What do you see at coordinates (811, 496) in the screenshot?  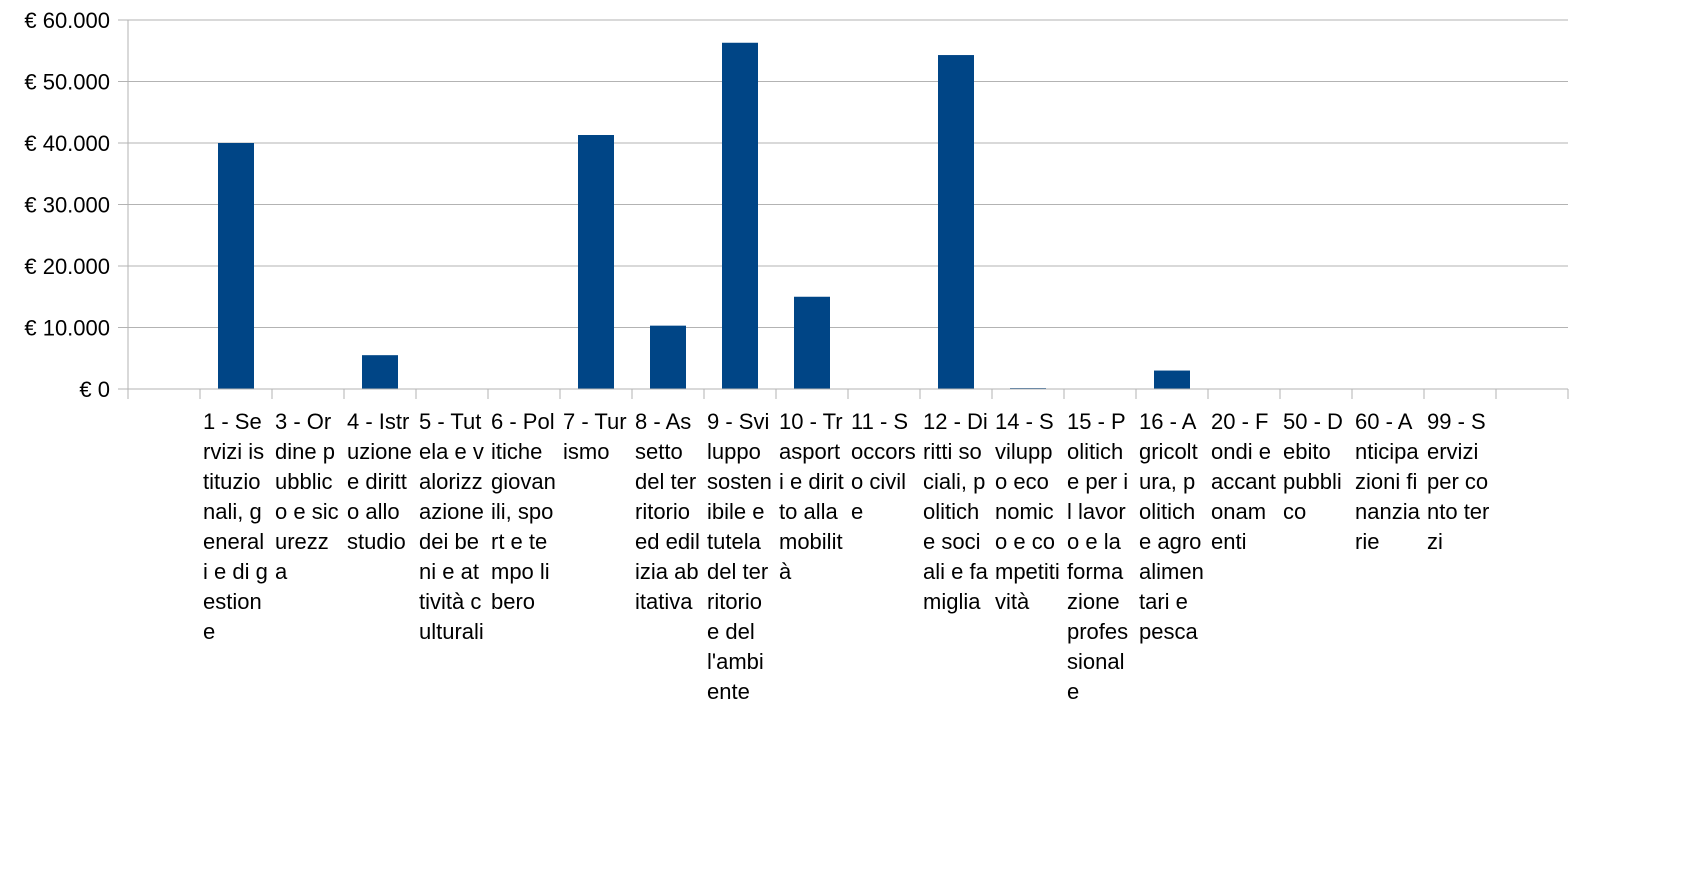 I see `x-tick-label: 10 - Trasporti e diritto alla mobilità` at bounding box center [811, 496].